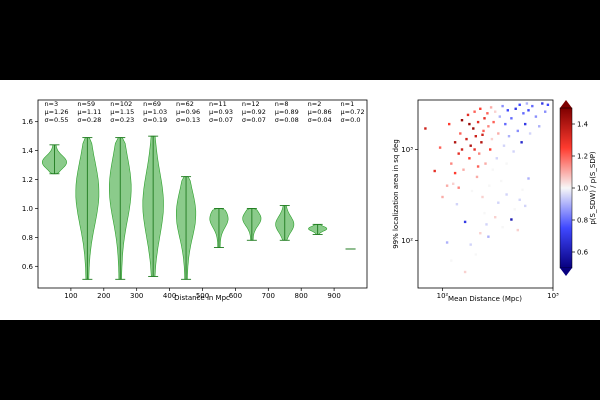 The image size is (600, 400). I want to click on scatter-axes-frame, so click(485, 194).